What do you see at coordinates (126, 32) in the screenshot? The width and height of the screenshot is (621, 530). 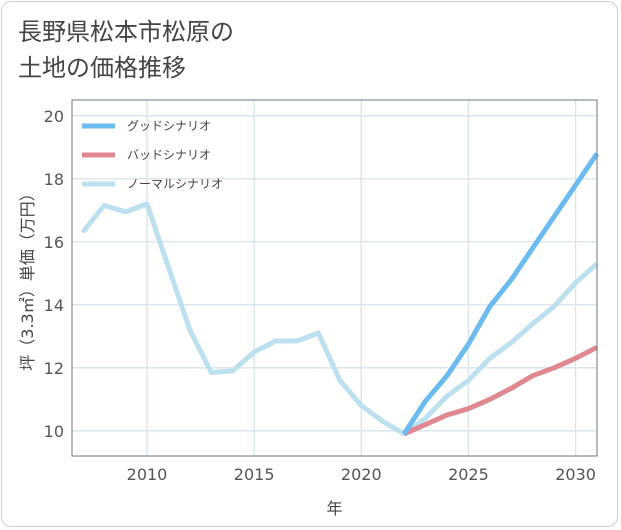 I see `chart-title-line1: 長野県松本市松原の` at bounding box center [126, 32].